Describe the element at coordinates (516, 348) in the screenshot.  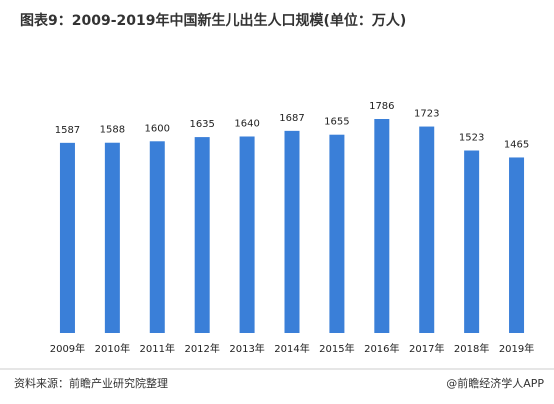
I see `x-tick-label: 2019年` at that location.